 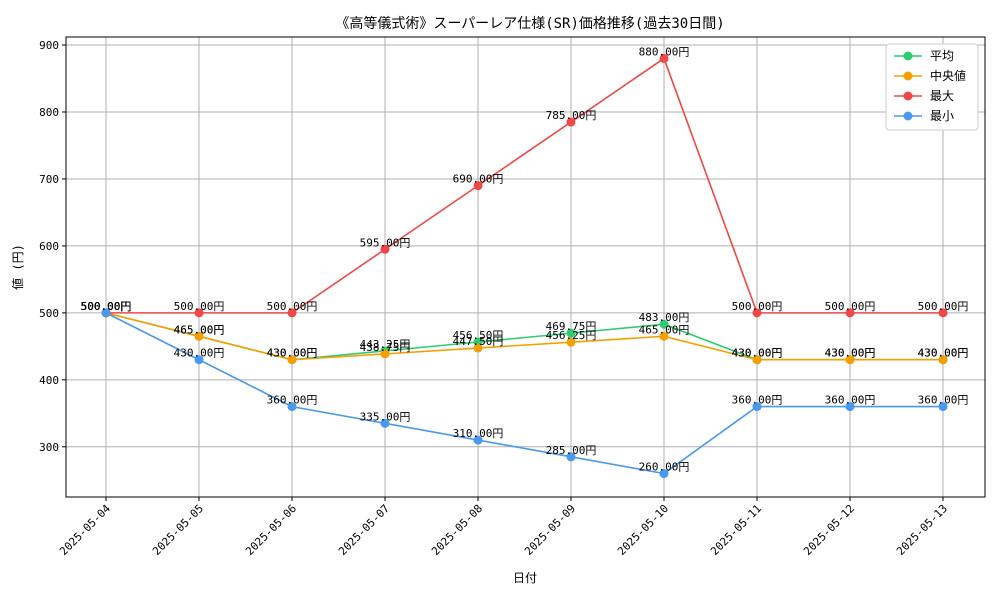 What do you see at coordinates (49, 179) in the screenshot?
I see `y-tick-label: 700` at bounding box center [49, 179].